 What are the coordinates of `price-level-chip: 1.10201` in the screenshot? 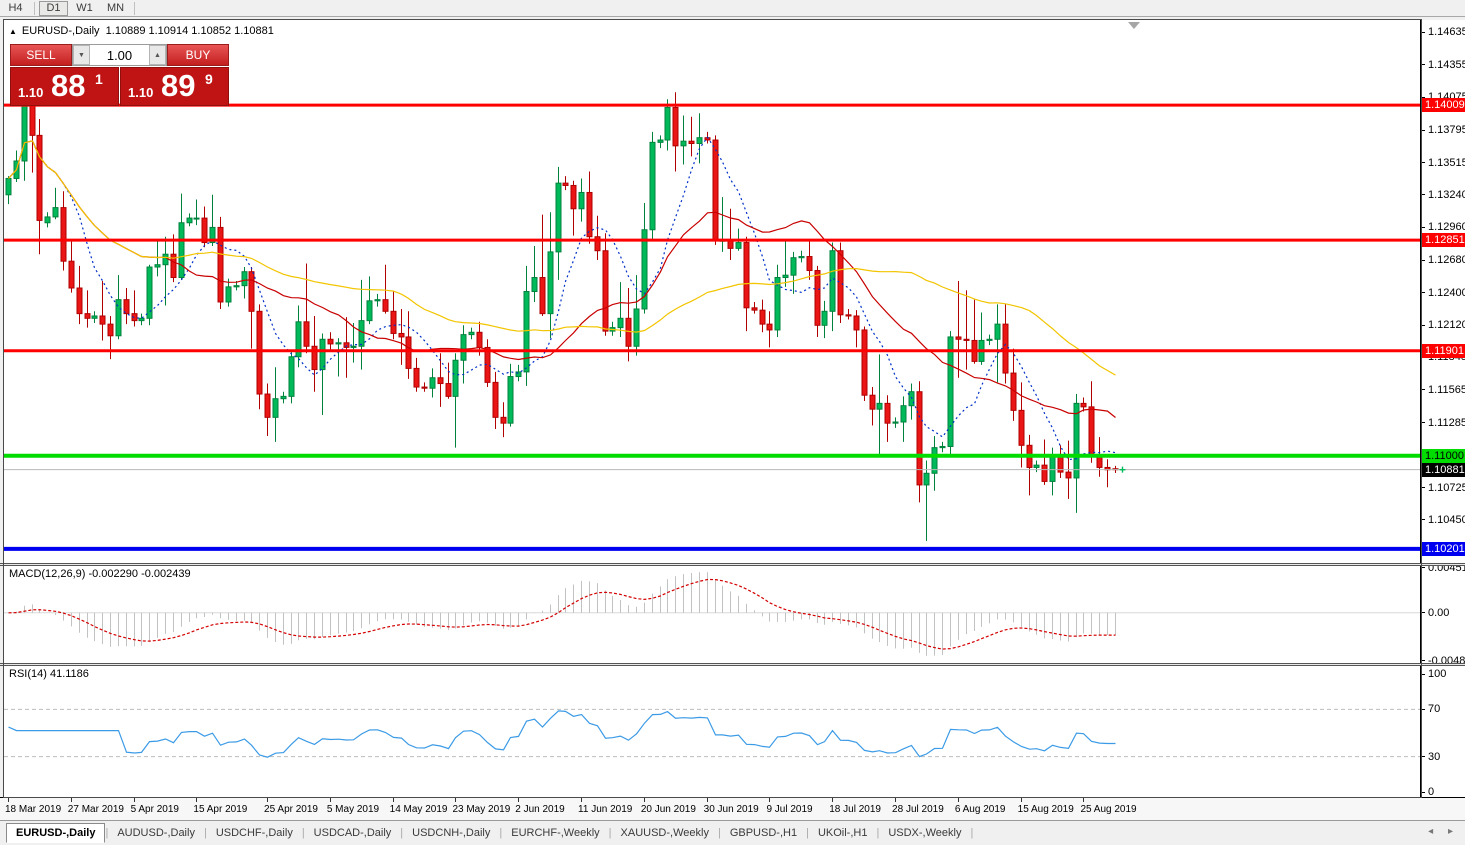 It's located at (1443, 548).